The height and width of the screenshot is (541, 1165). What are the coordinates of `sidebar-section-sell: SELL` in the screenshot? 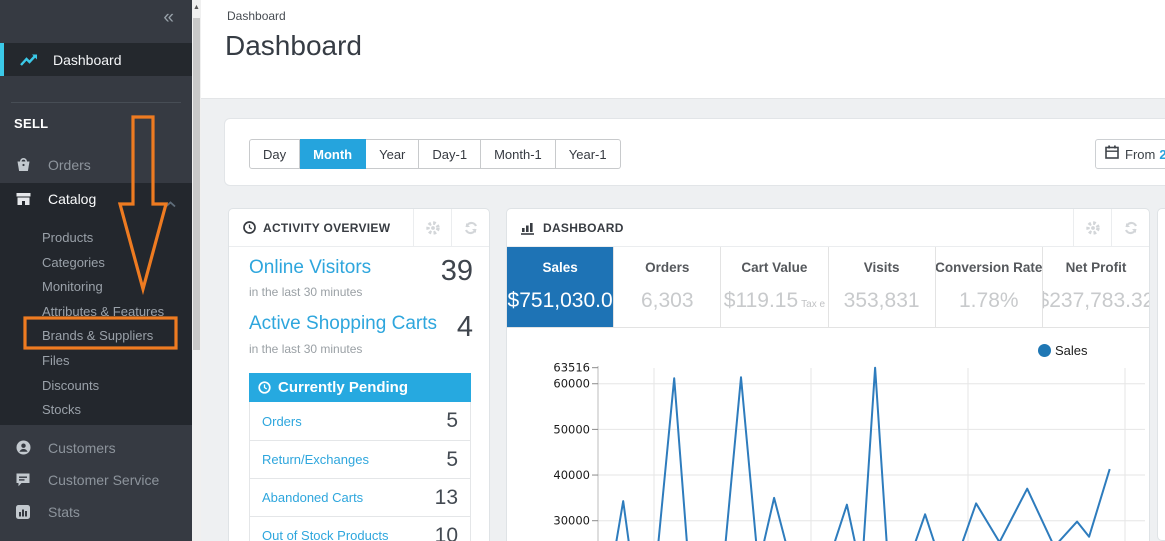 It's located at (31, 123).